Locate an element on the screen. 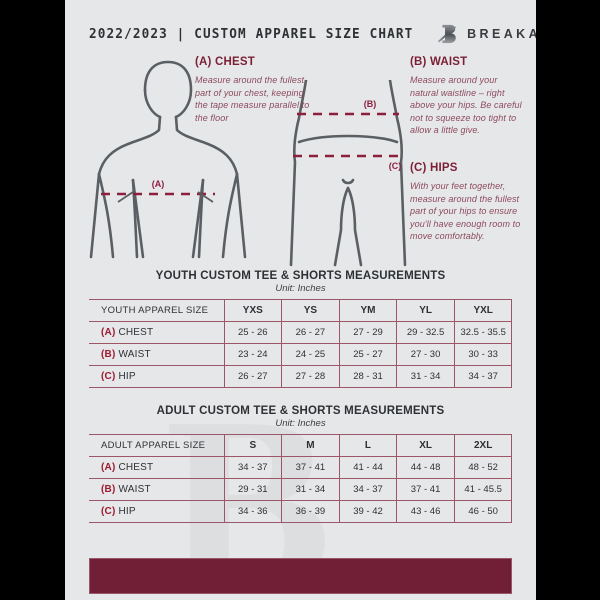  adult-column-header-l: L is located at coordinates (368, 445).